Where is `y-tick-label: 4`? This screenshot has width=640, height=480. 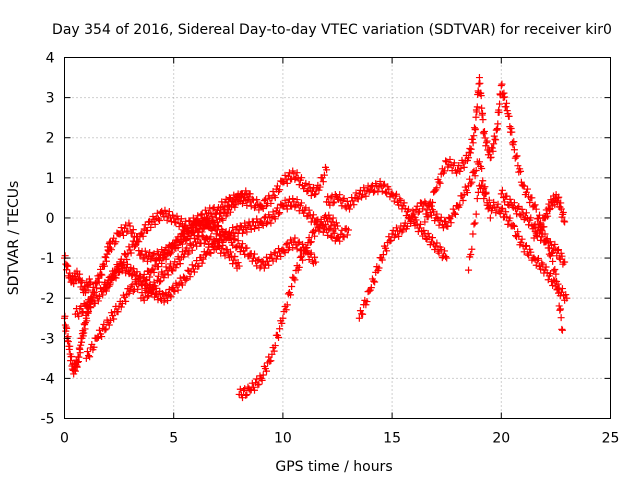 y-tick-label: 4 is located at coordinates (50, 59).